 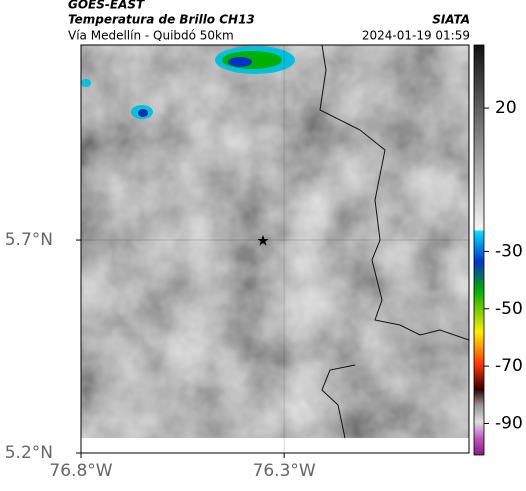 I want to click on colorbar-tick-label: -90, so click(x=509, y=423).